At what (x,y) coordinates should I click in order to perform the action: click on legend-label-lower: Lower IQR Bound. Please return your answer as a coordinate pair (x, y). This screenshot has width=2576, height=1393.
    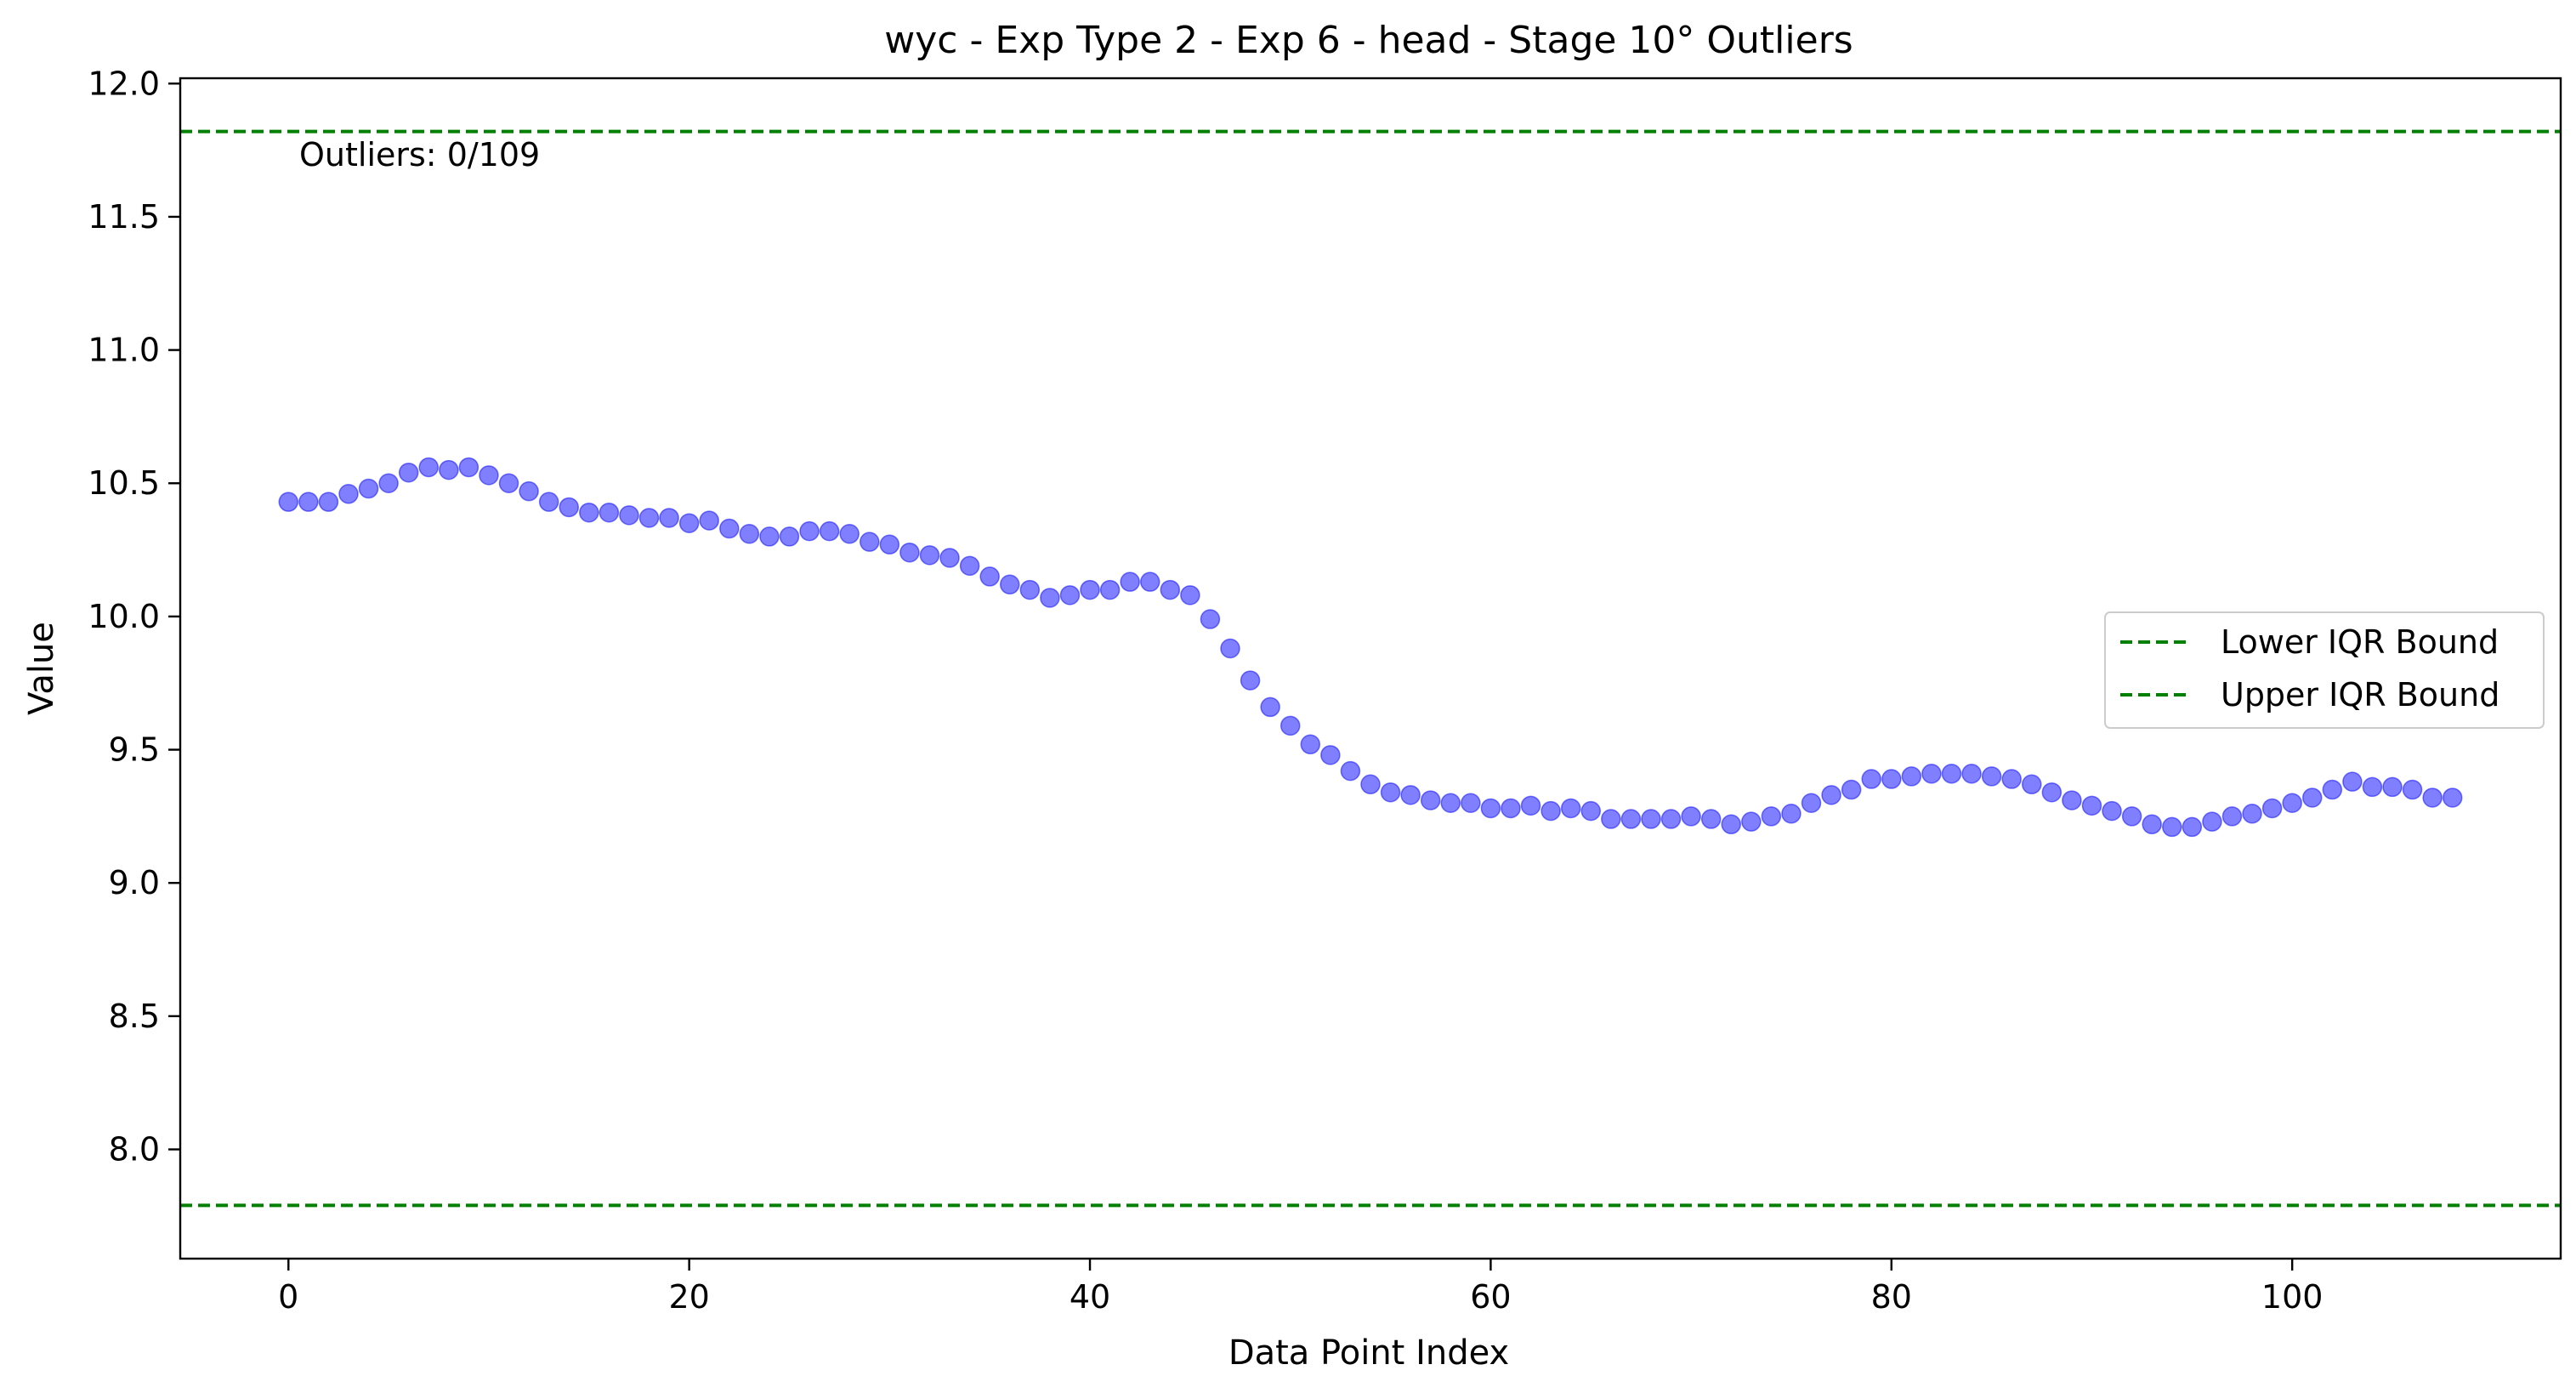
    Looking at the image, I should click on (2360, 642).